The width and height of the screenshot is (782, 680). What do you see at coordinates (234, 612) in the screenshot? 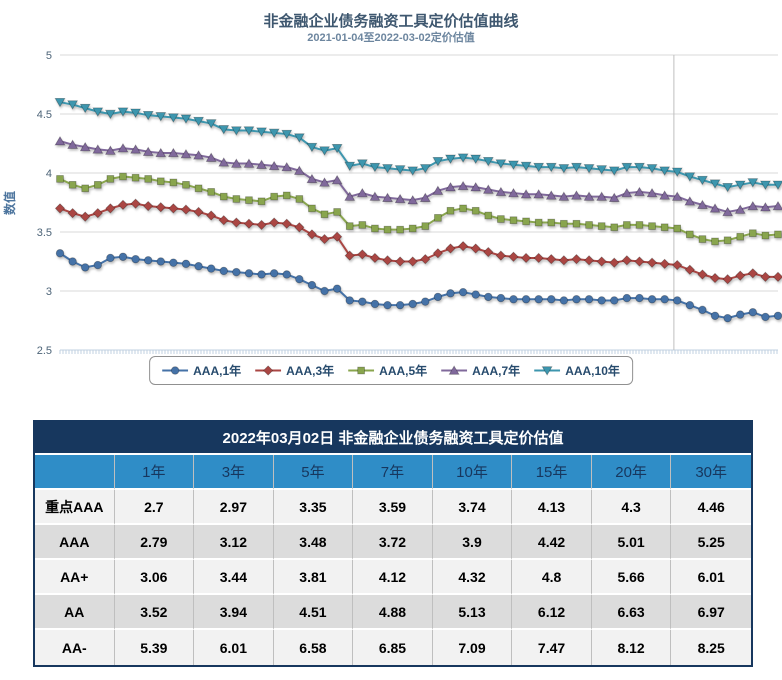
I see `tenor-value-cell: 3.94` at bounding box center [234, 612].